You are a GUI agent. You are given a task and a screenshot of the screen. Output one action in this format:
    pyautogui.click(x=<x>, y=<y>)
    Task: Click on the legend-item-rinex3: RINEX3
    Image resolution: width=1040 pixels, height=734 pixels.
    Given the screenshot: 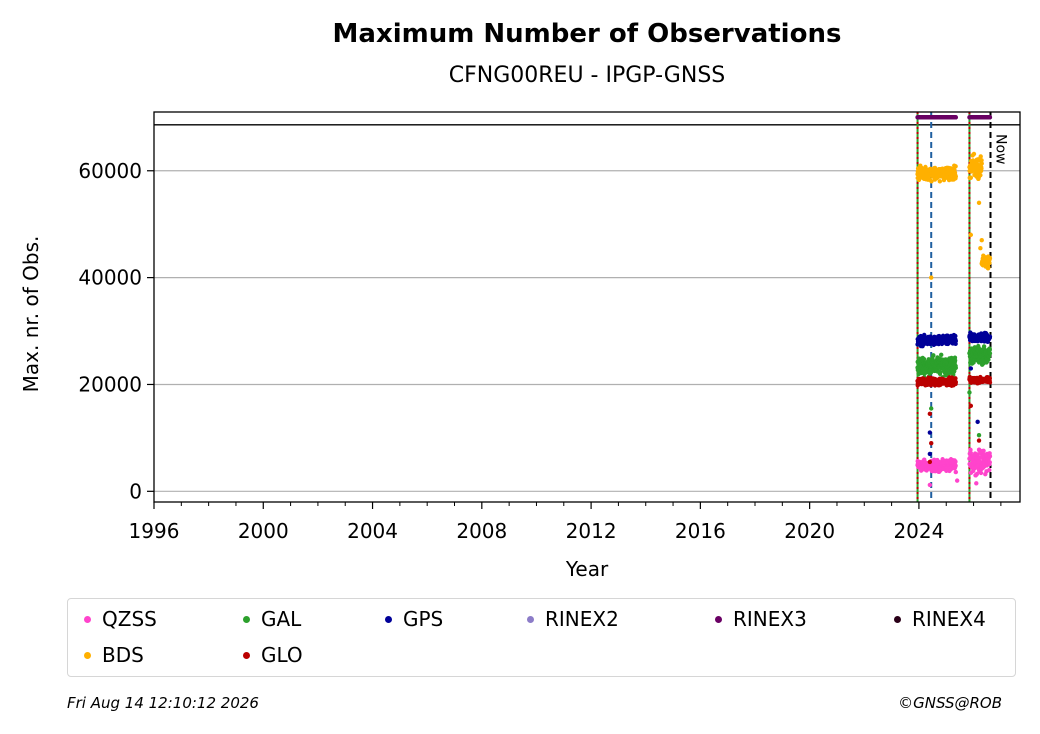 What is the action you would take?
    pyautogui.click(x=761, y=619)
    